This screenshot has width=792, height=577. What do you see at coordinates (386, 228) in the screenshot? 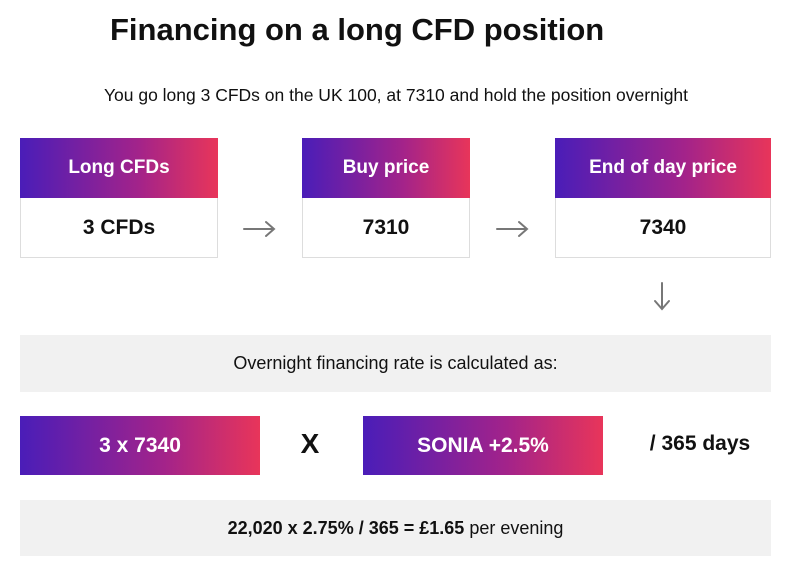
I see `box-value: 7310` at bounding box center [386, 228].